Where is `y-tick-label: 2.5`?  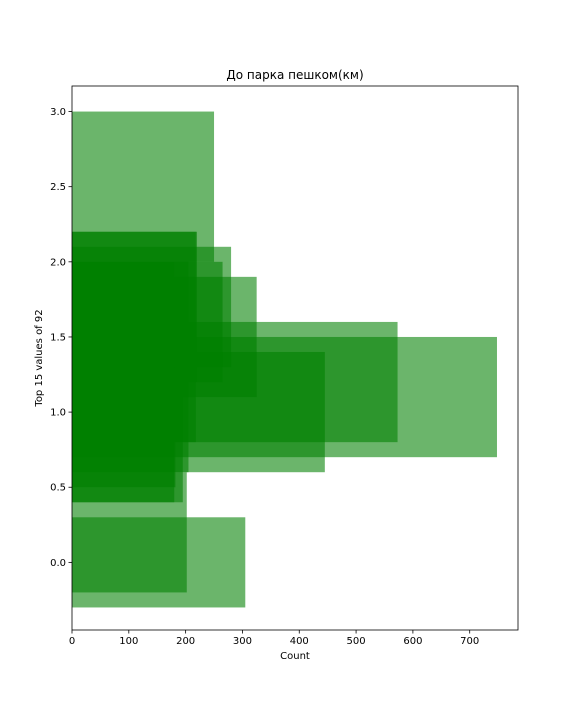
y-tick-label: 2.5 is located at coordinates (58, 187).